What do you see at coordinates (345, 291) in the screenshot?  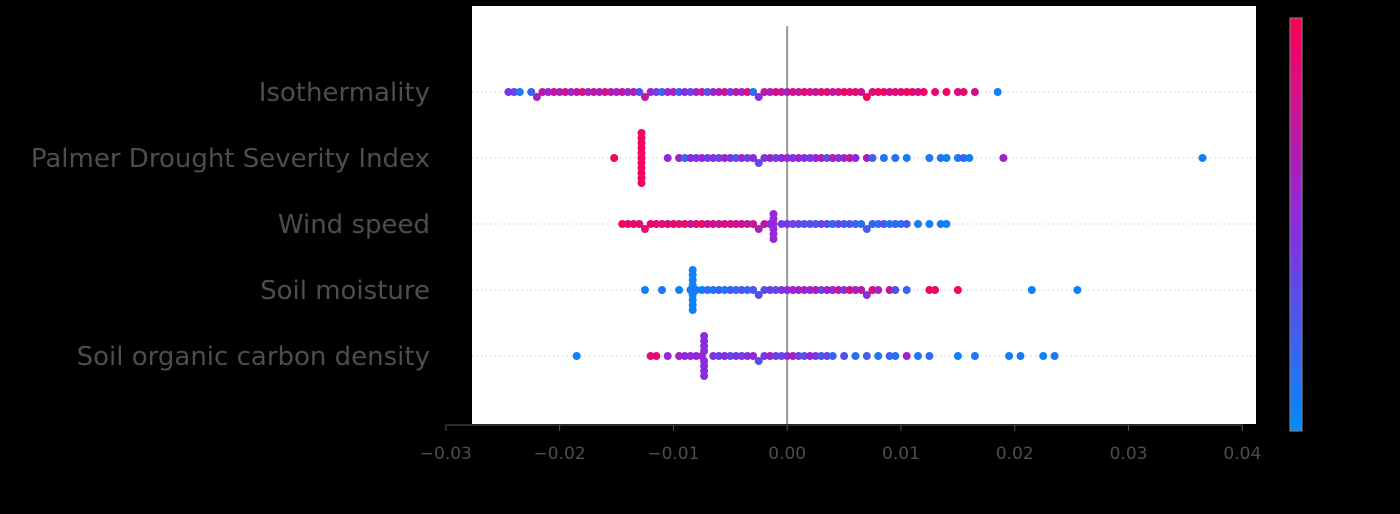 I see `feature-label: Soil moisture` at bounding box center [345, 291].